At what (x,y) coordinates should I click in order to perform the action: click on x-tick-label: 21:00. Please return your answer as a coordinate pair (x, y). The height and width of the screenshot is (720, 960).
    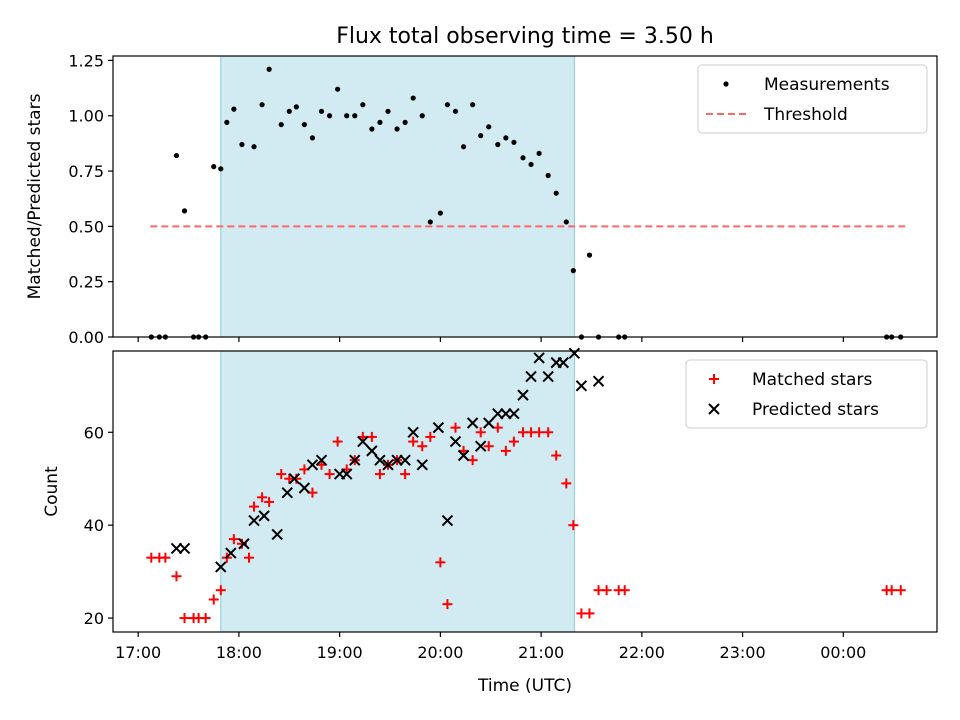
    Looking at the image, I should click on (541, 652).